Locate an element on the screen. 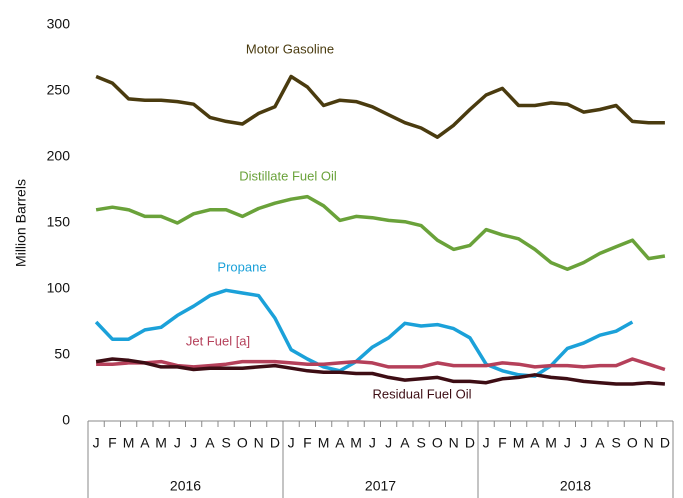 The width and height of the screenshot is (683, 498). year-label: 2016 is located at coordinates (185, 486).